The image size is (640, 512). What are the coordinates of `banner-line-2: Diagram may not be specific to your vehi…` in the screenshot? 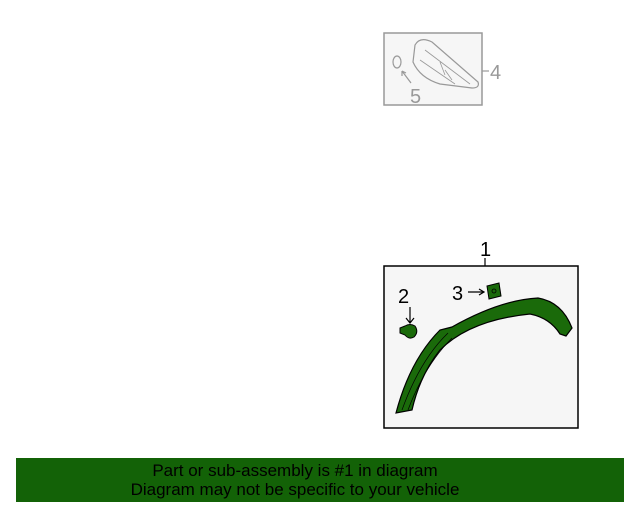 It's located at (295, 489).